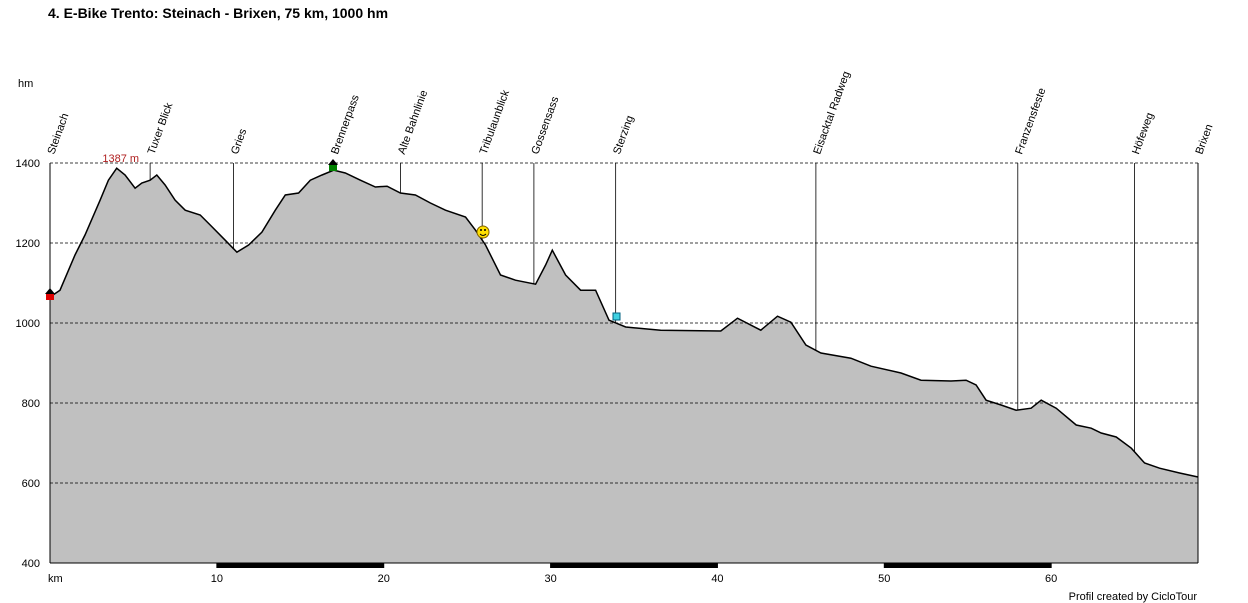 The image size is (1248, 603). What do you see at coordinates (384, 579) in the screenshot?
I see `x-tick-label: 20` at bounding box center [384, 579].